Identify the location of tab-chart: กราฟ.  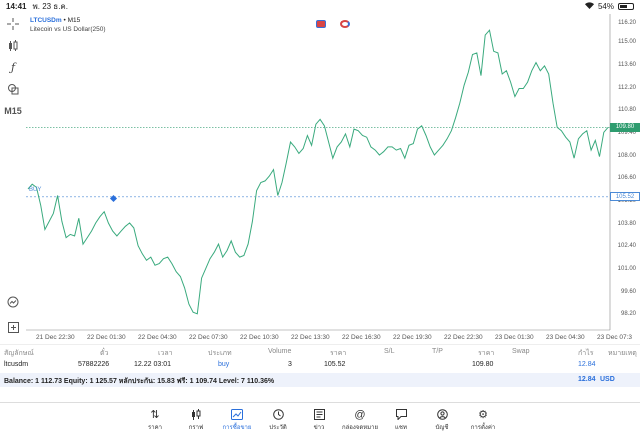
(196, 420).